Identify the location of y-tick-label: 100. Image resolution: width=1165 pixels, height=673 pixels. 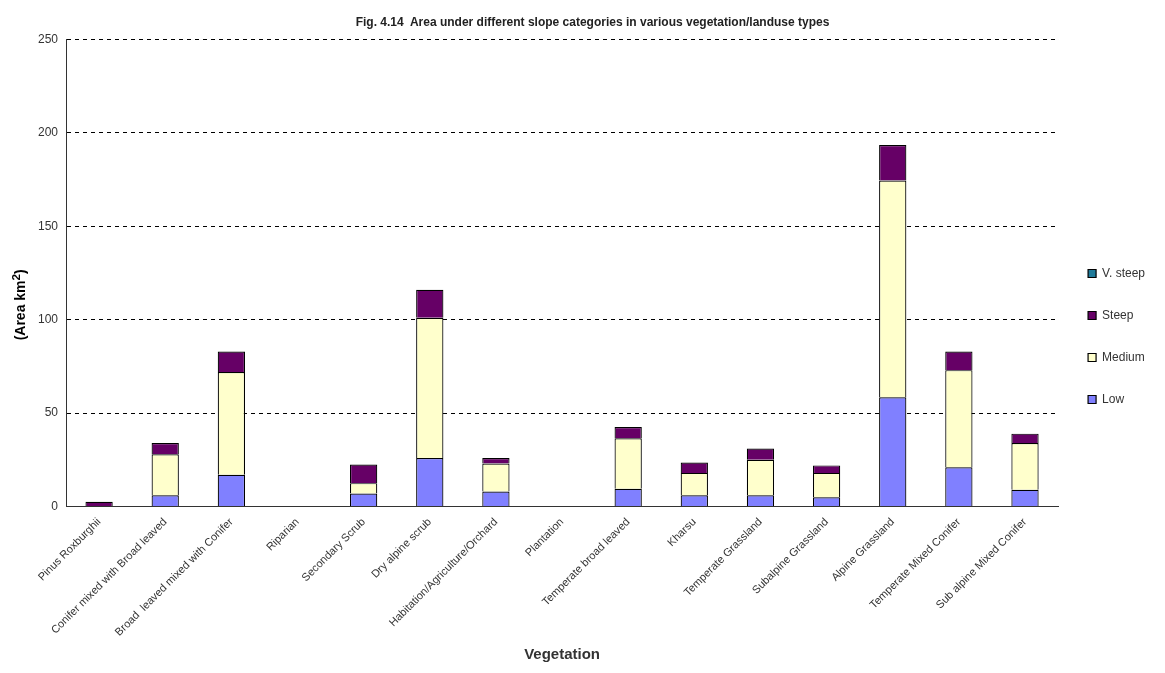
(48, 318).